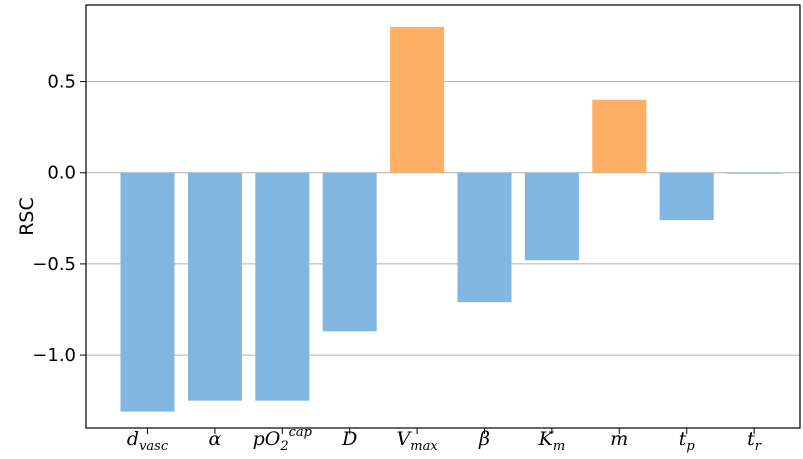 The height and width of the screenshot is (459, 803). What do you see at coordinates (444, 439) in the screenshot?
I see `x-axis-ticks: dvasc α pO2cap D Vmax β Km m tp tr` at bounding box center [444, 439].